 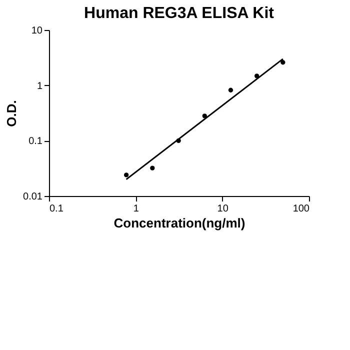 What do you see at coordinates (57, 209) in the screenshot?
I see `x-tick-label: 0.1` at bounding box center [57, 209].